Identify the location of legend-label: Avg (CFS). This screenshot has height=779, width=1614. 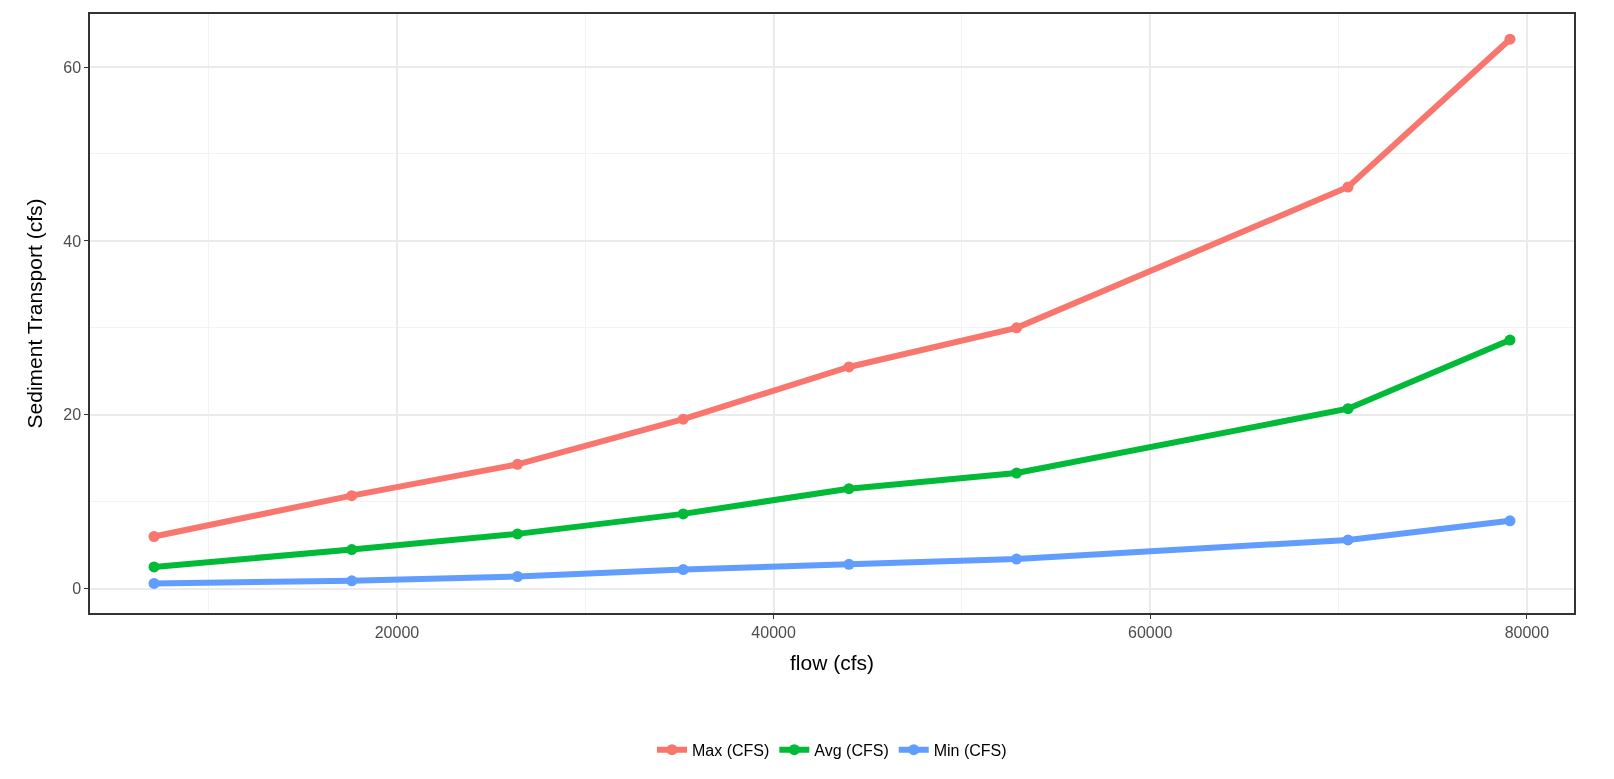
(851, 750).